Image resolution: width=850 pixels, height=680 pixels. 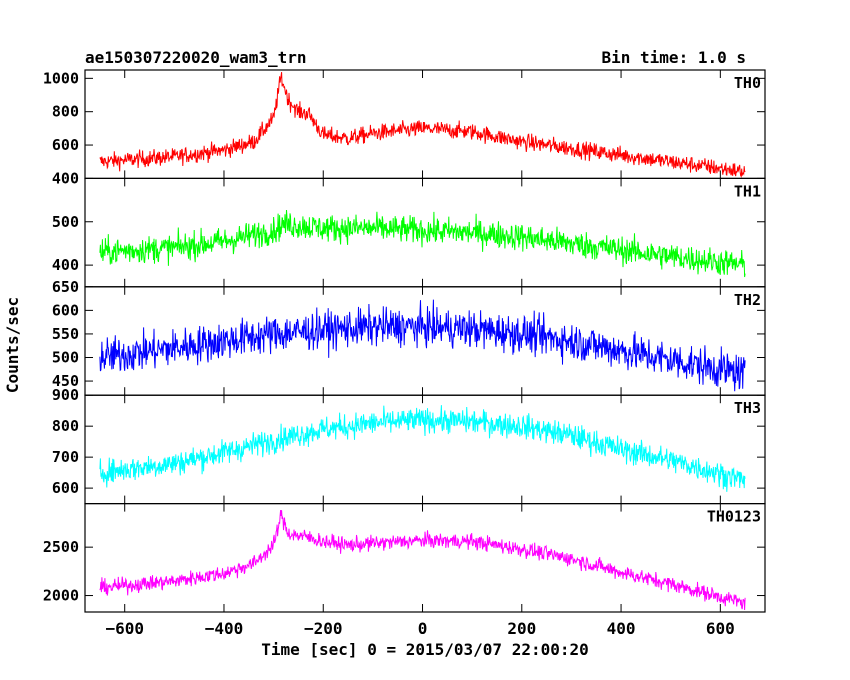 I want to click on panel-label: TH1, so click(x=747, y=191).